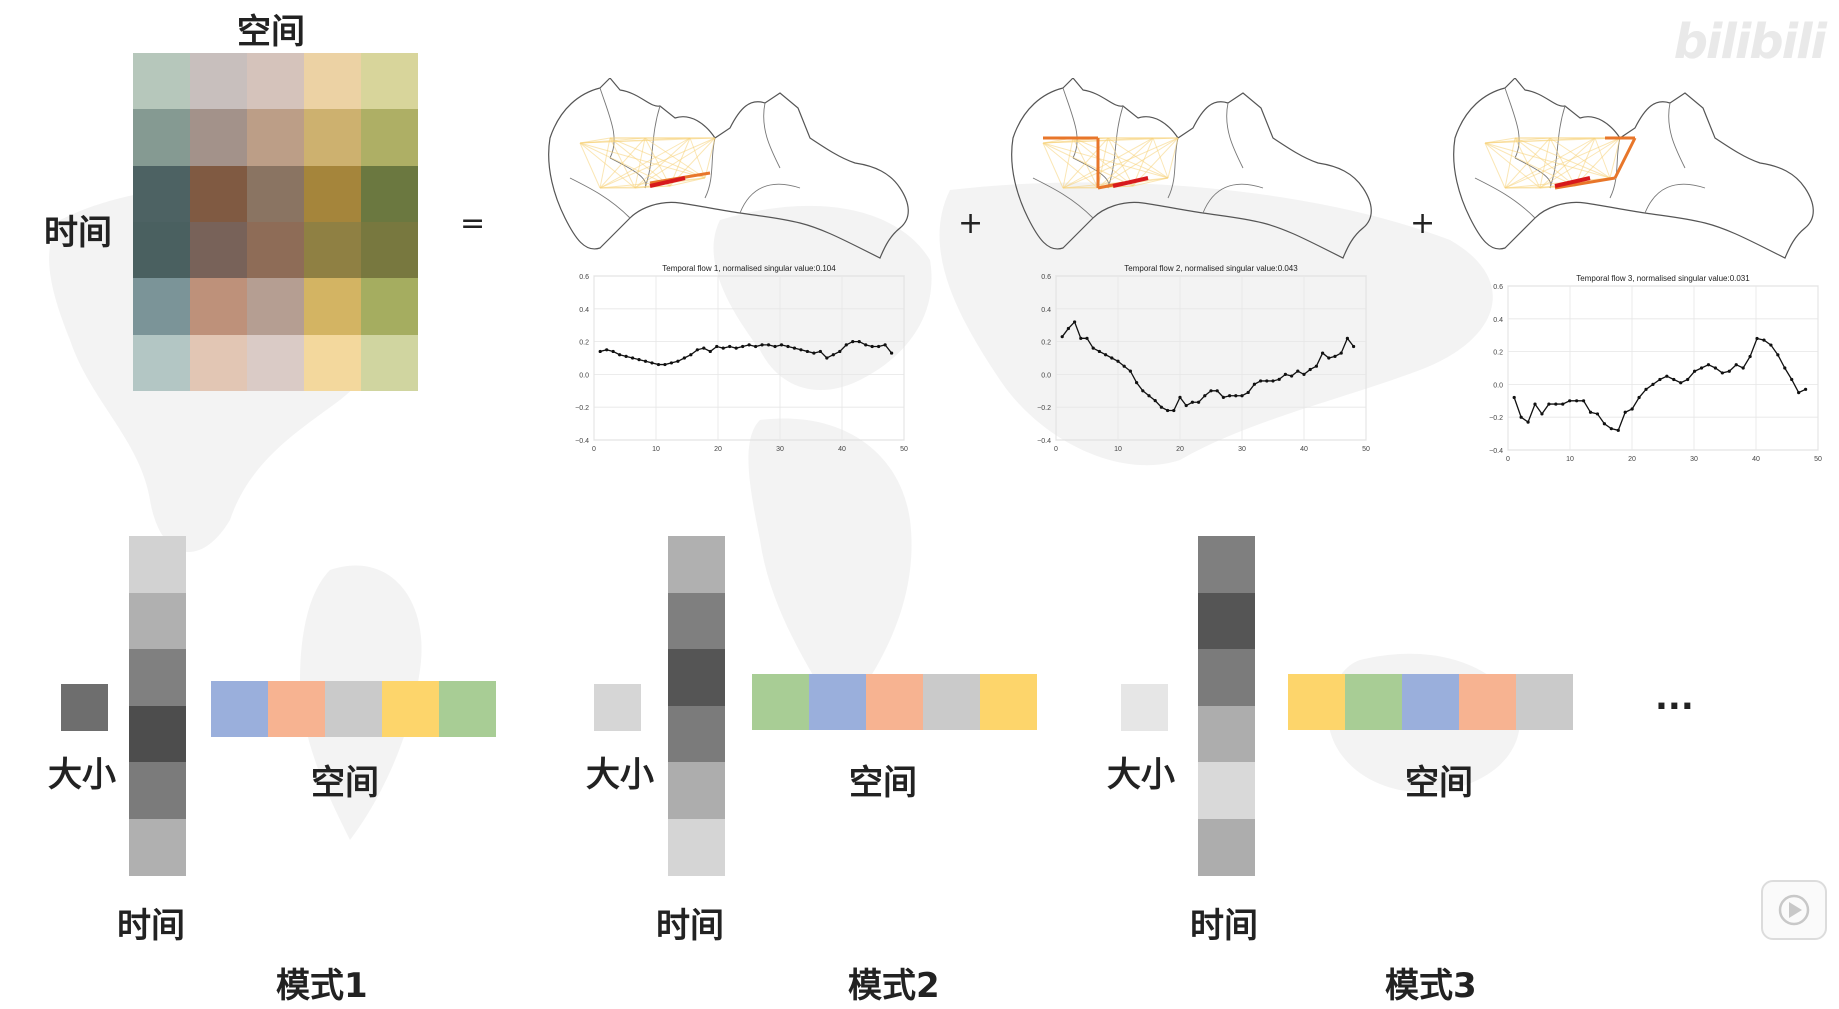 This screenshot has height=1009, width=1839. I want to click on mode3-size-label: 大小, so click(1141, 775).